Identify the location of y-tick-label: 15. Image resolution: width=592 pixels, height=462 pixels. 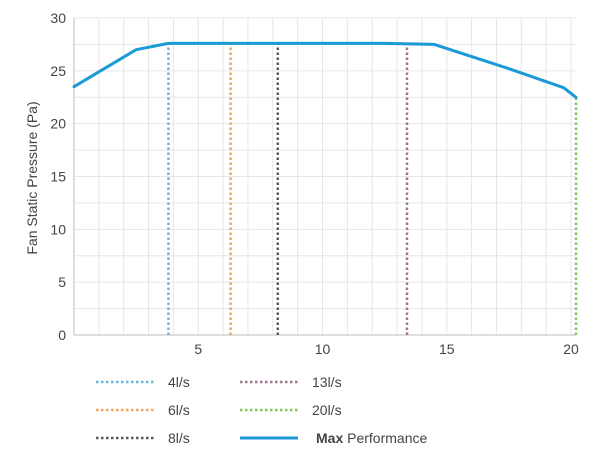
(58, 177).